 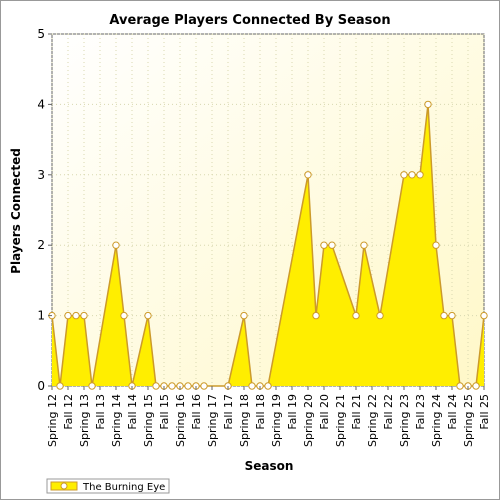 What do you see at coordinates (100, 412) in the screenshot?
I see `x-tick-label: Fall 13` at bounding box center [100, 412].